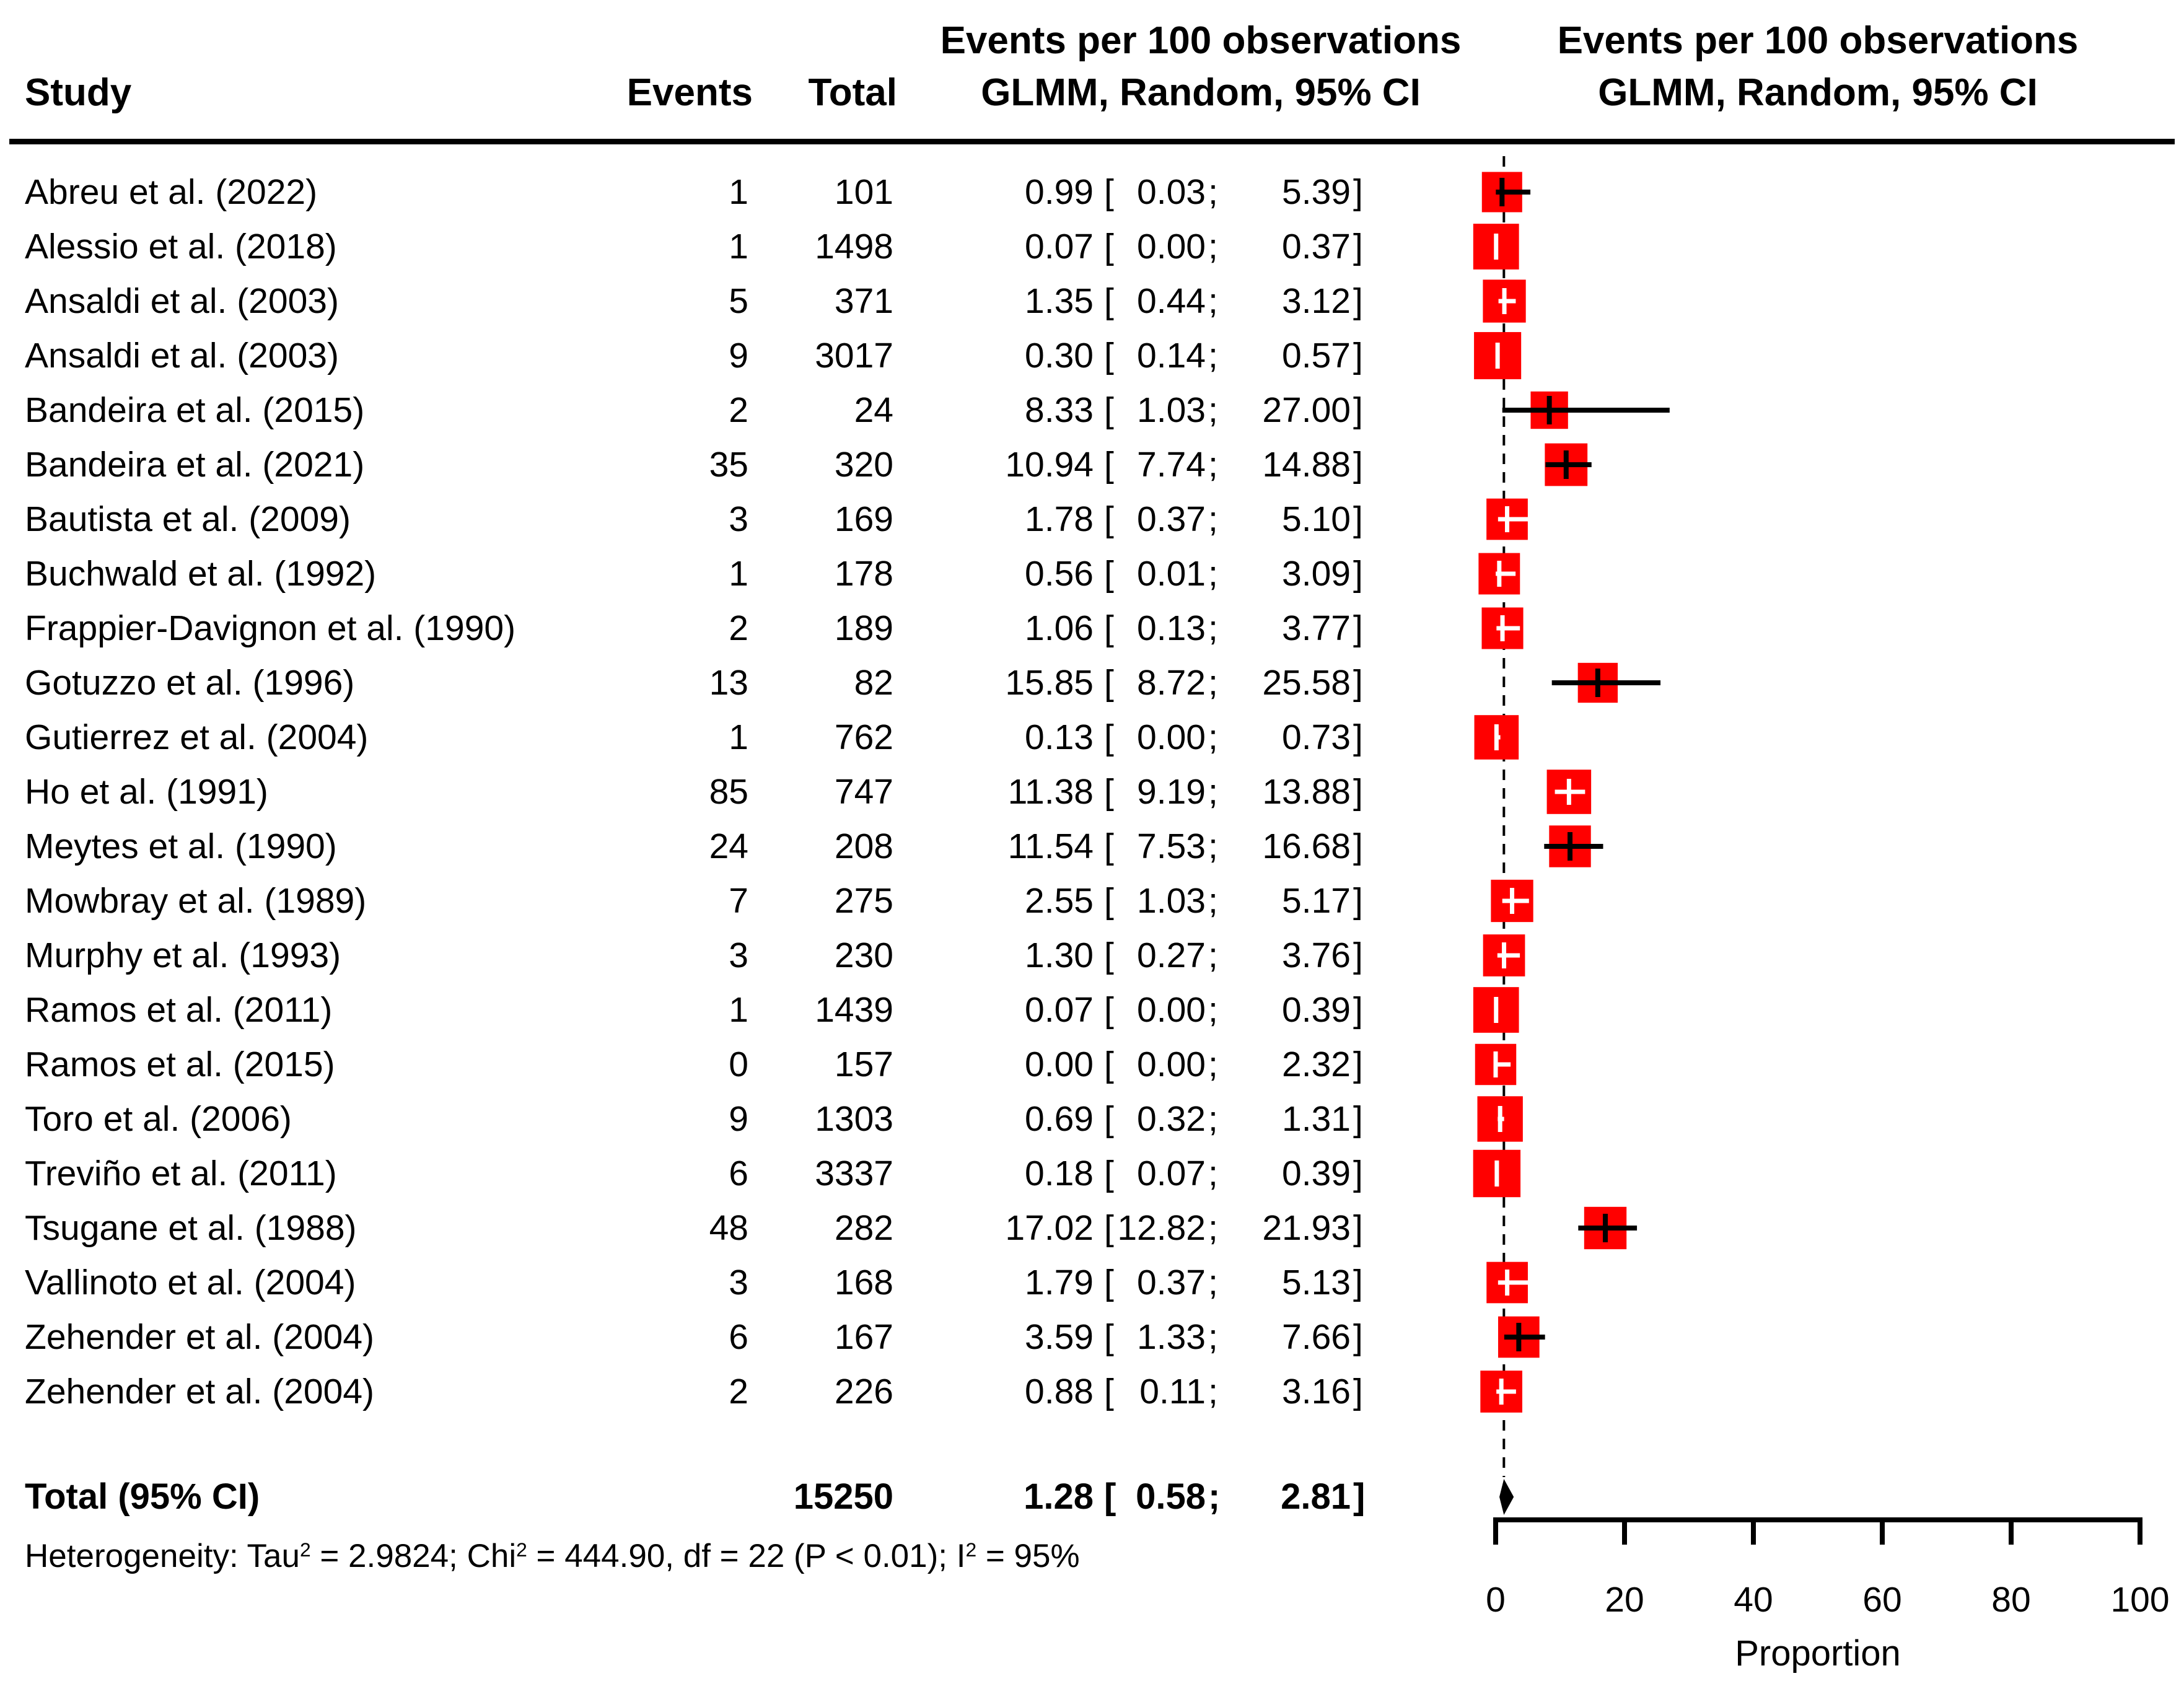  Describe the element at coordinates (1171, 355) in the screenshot. I see `ci-lower: 0.14` at that location.